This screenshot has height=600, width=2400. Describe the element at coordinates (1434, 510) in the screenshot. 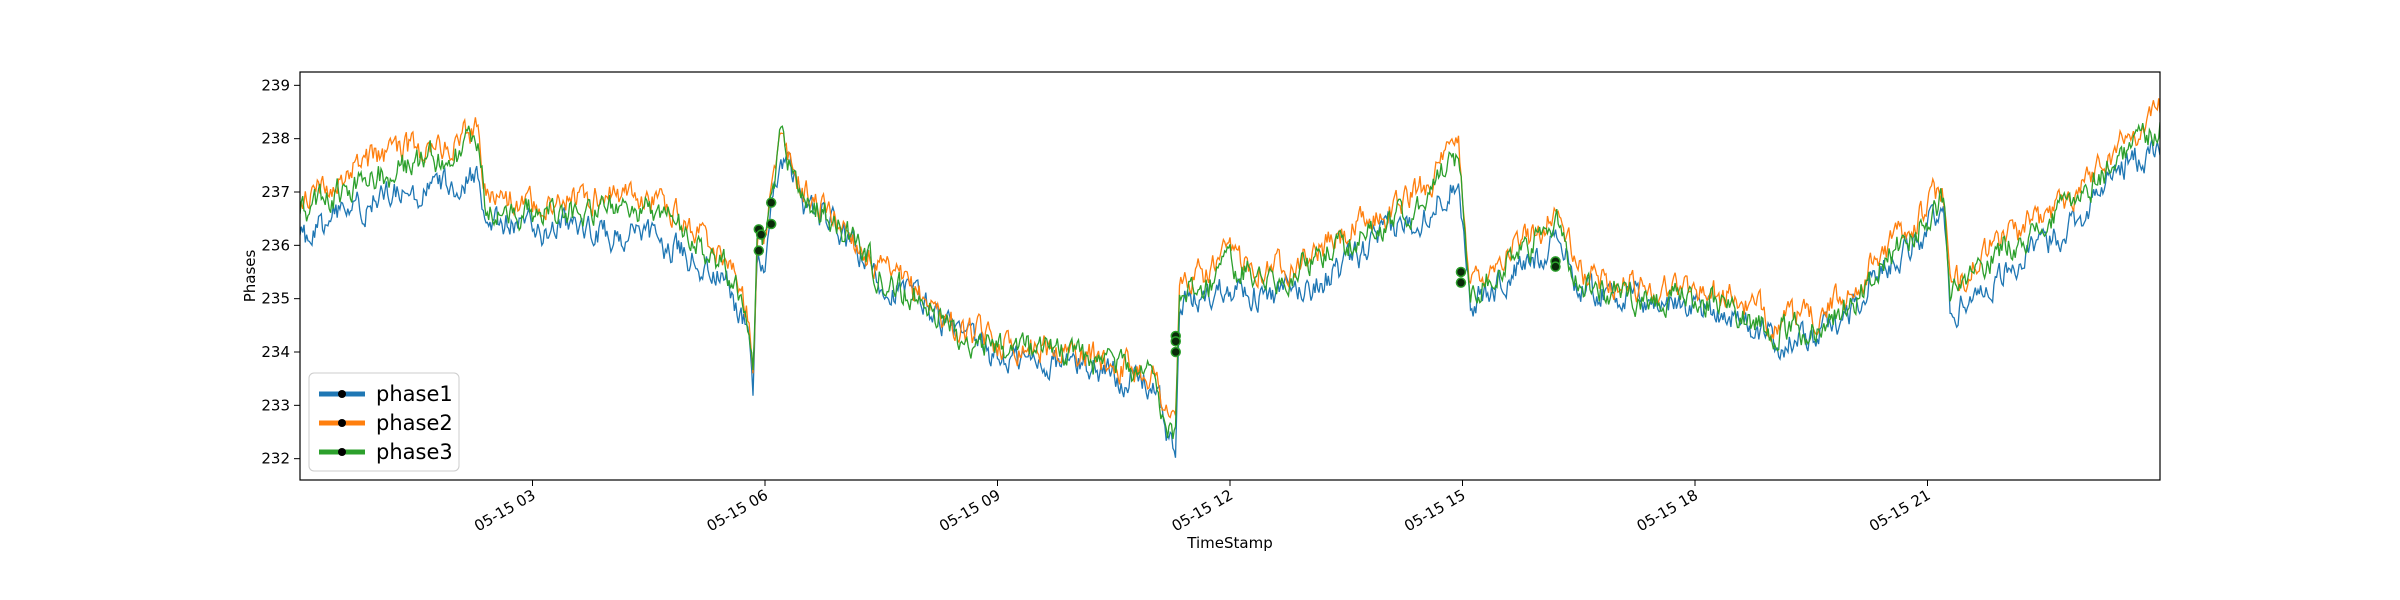

I see `x-tick-label: 05-15 15` at that location.